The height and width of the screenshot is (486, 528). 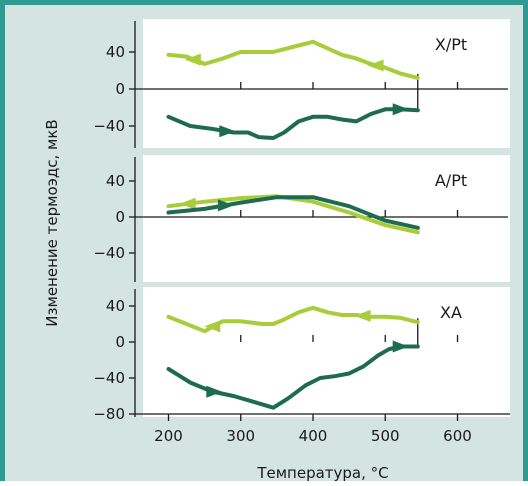 What do you see at coordinates (385, 436) in the screenshot?
I see `x-tick-label: 500` at bounding box center [385, 436].